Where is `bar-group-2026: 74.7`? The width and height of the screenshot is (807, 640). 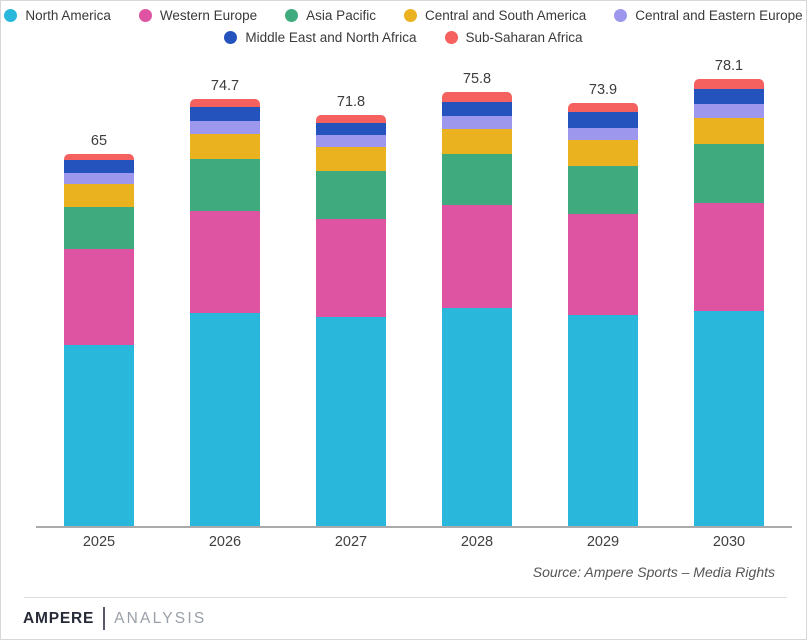
bar-group-2026: 74.7 is located at coordinates (225, 302).